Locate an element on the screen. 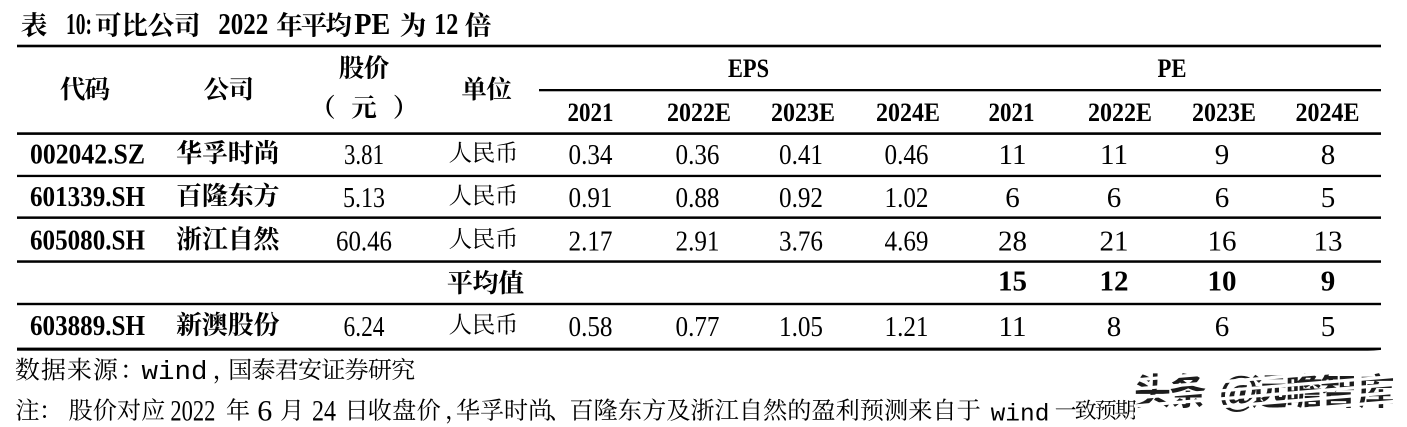  svg-text: 2.17 is located at coordinates (591, 241).